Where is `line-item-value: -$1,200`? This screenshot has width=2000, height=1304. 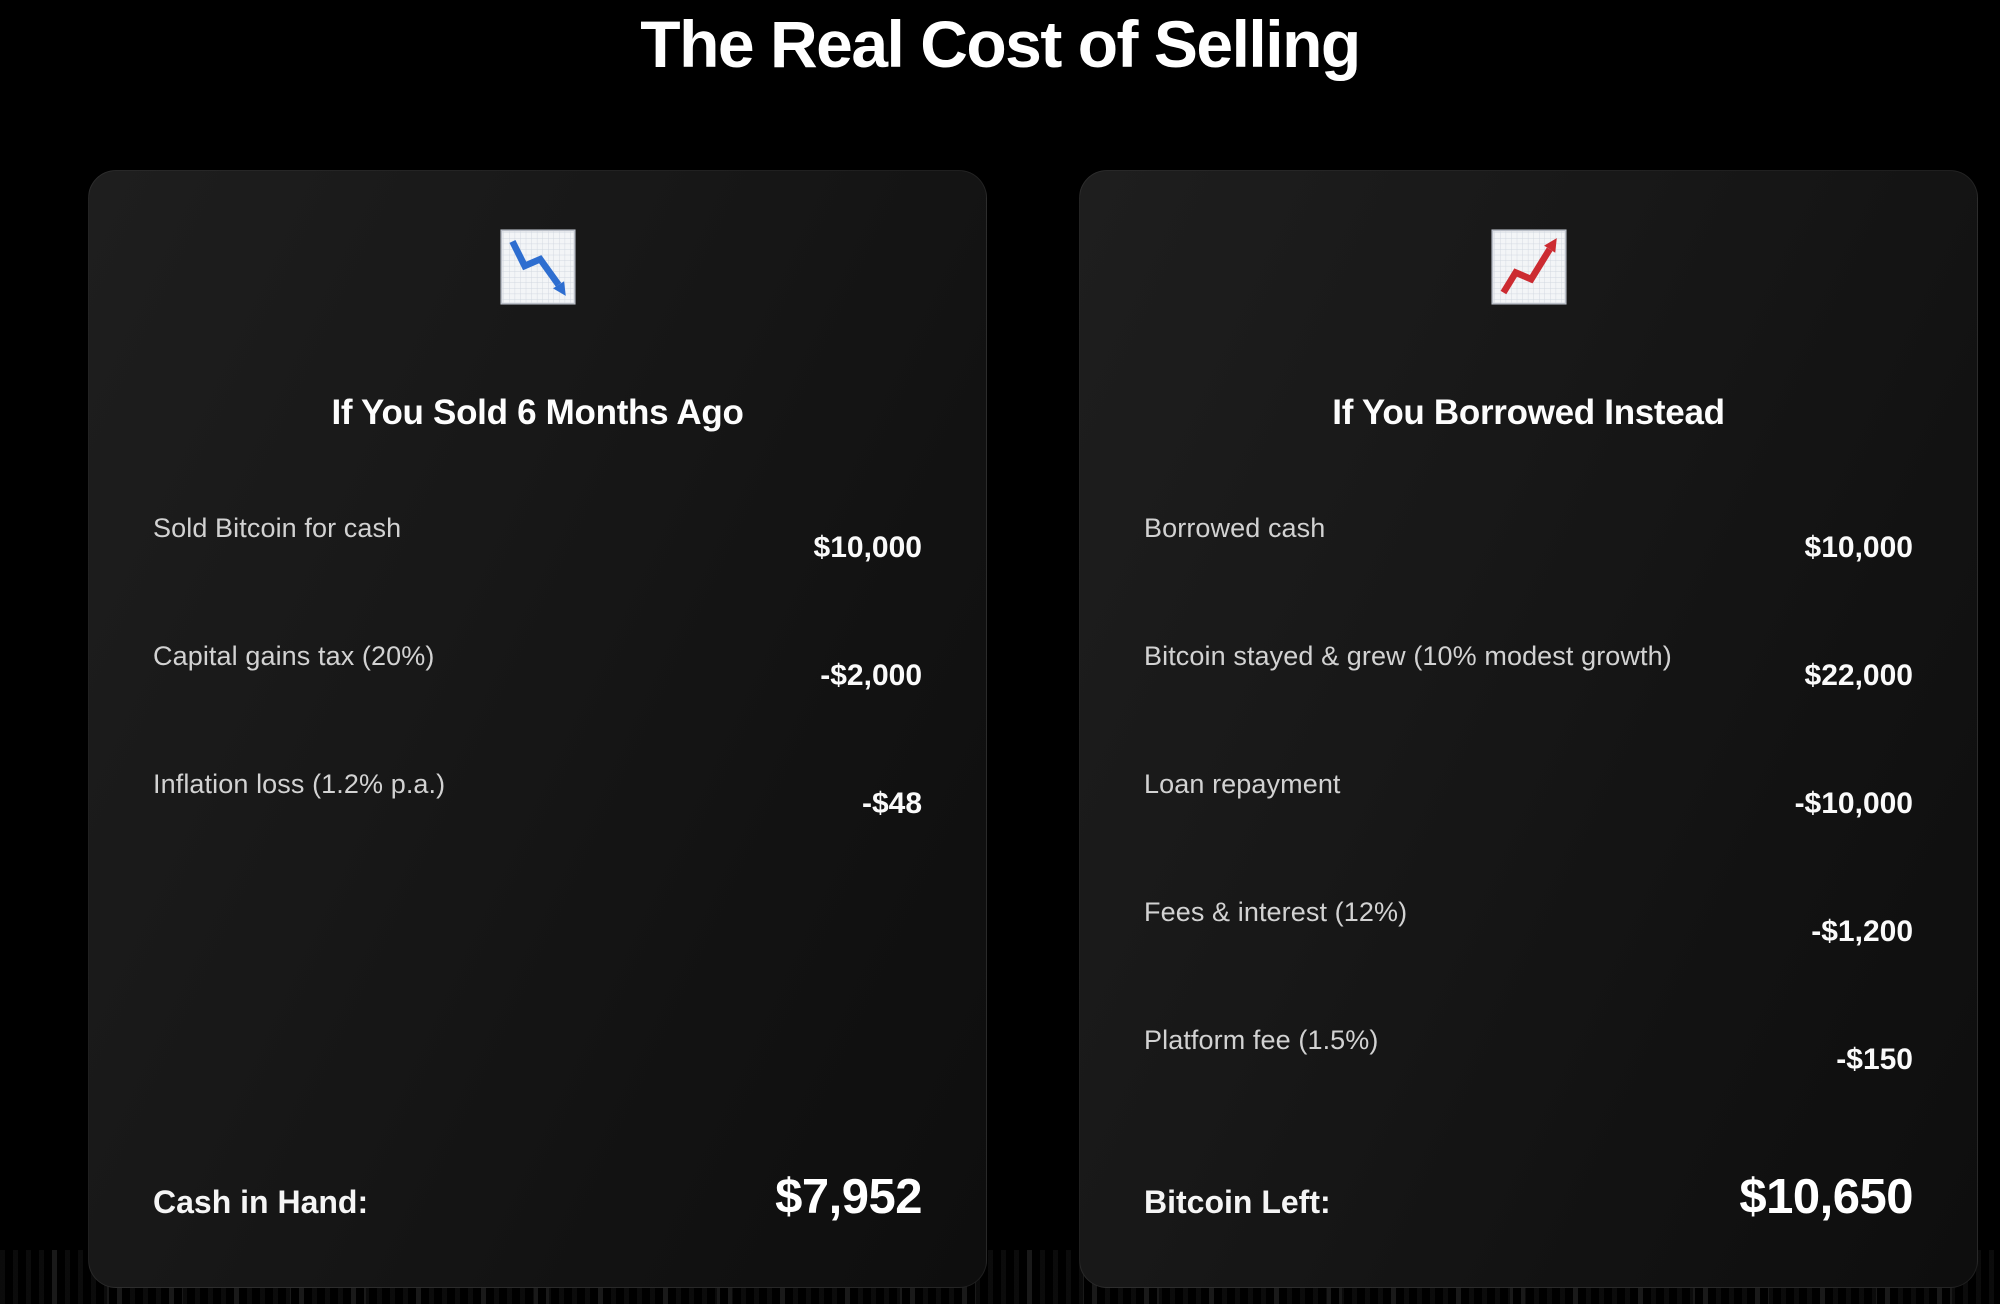 line-item-value: -$1,200 is located at coordinates (1862, 931).